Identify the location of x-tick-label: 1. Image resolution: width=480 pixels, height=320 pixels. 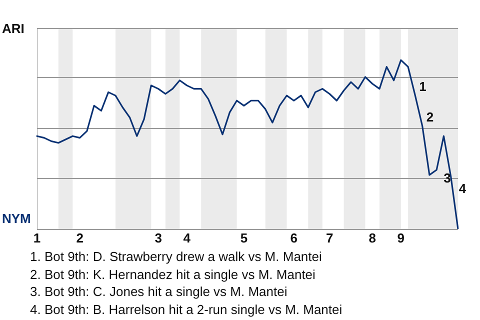
(37, 238).